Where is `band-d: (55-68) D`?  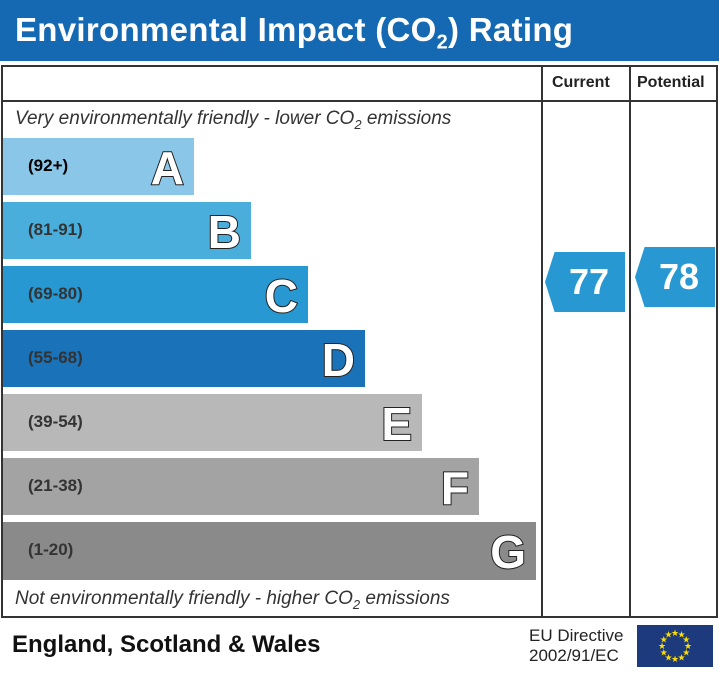 band-d: (55-68) D is located at coordinates (184, 358).